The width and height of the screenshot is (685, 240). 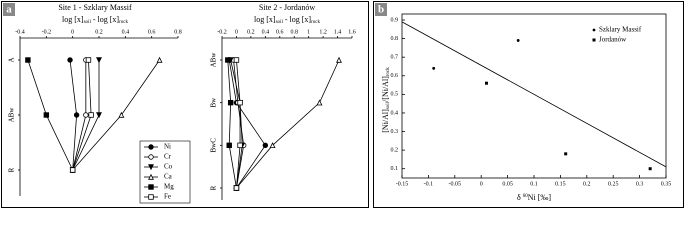 What do you see at coordinates (12, 169) in the screenshot?
I see `y-tick-label: R` at bounding box center [12, 169].